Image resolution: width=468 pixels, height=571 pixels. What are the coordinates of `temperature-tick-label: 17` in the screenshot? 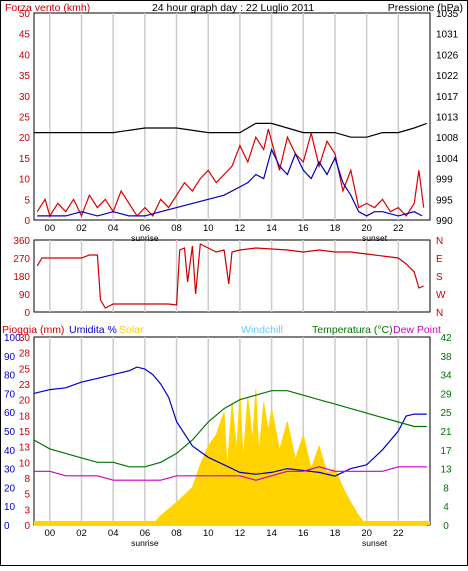 It's located at (446, 451).